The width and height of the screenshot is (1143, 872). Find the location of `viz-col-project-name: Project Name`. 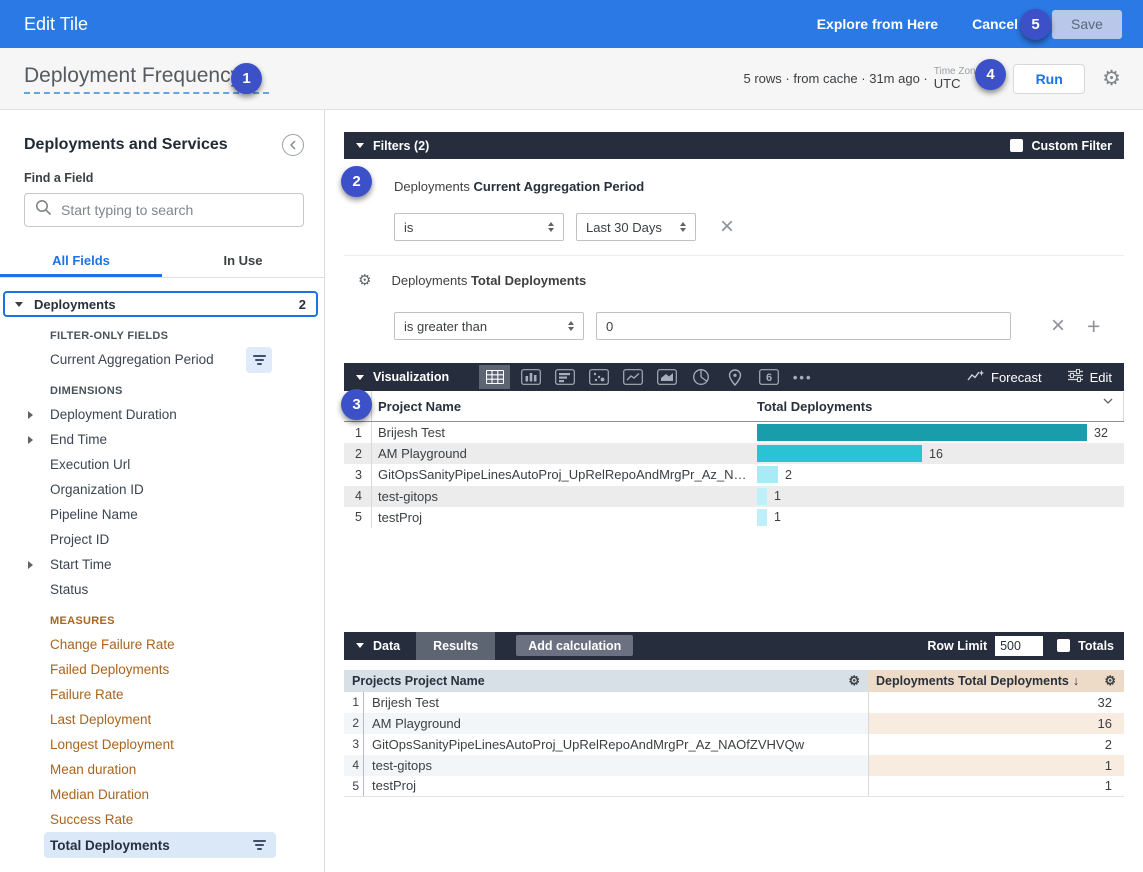

viz-col-project-name: Project Name is located at coordinates (420, 406).